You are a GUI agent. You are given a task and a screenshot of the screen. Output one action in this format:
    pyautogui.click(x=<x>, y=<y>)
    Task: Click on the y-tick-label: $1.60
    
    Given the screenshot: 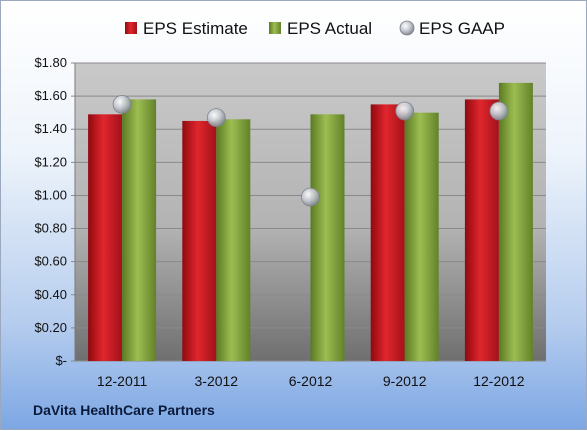 What is the action you would take?
    pyautogui.click(x=50, y=95)
    